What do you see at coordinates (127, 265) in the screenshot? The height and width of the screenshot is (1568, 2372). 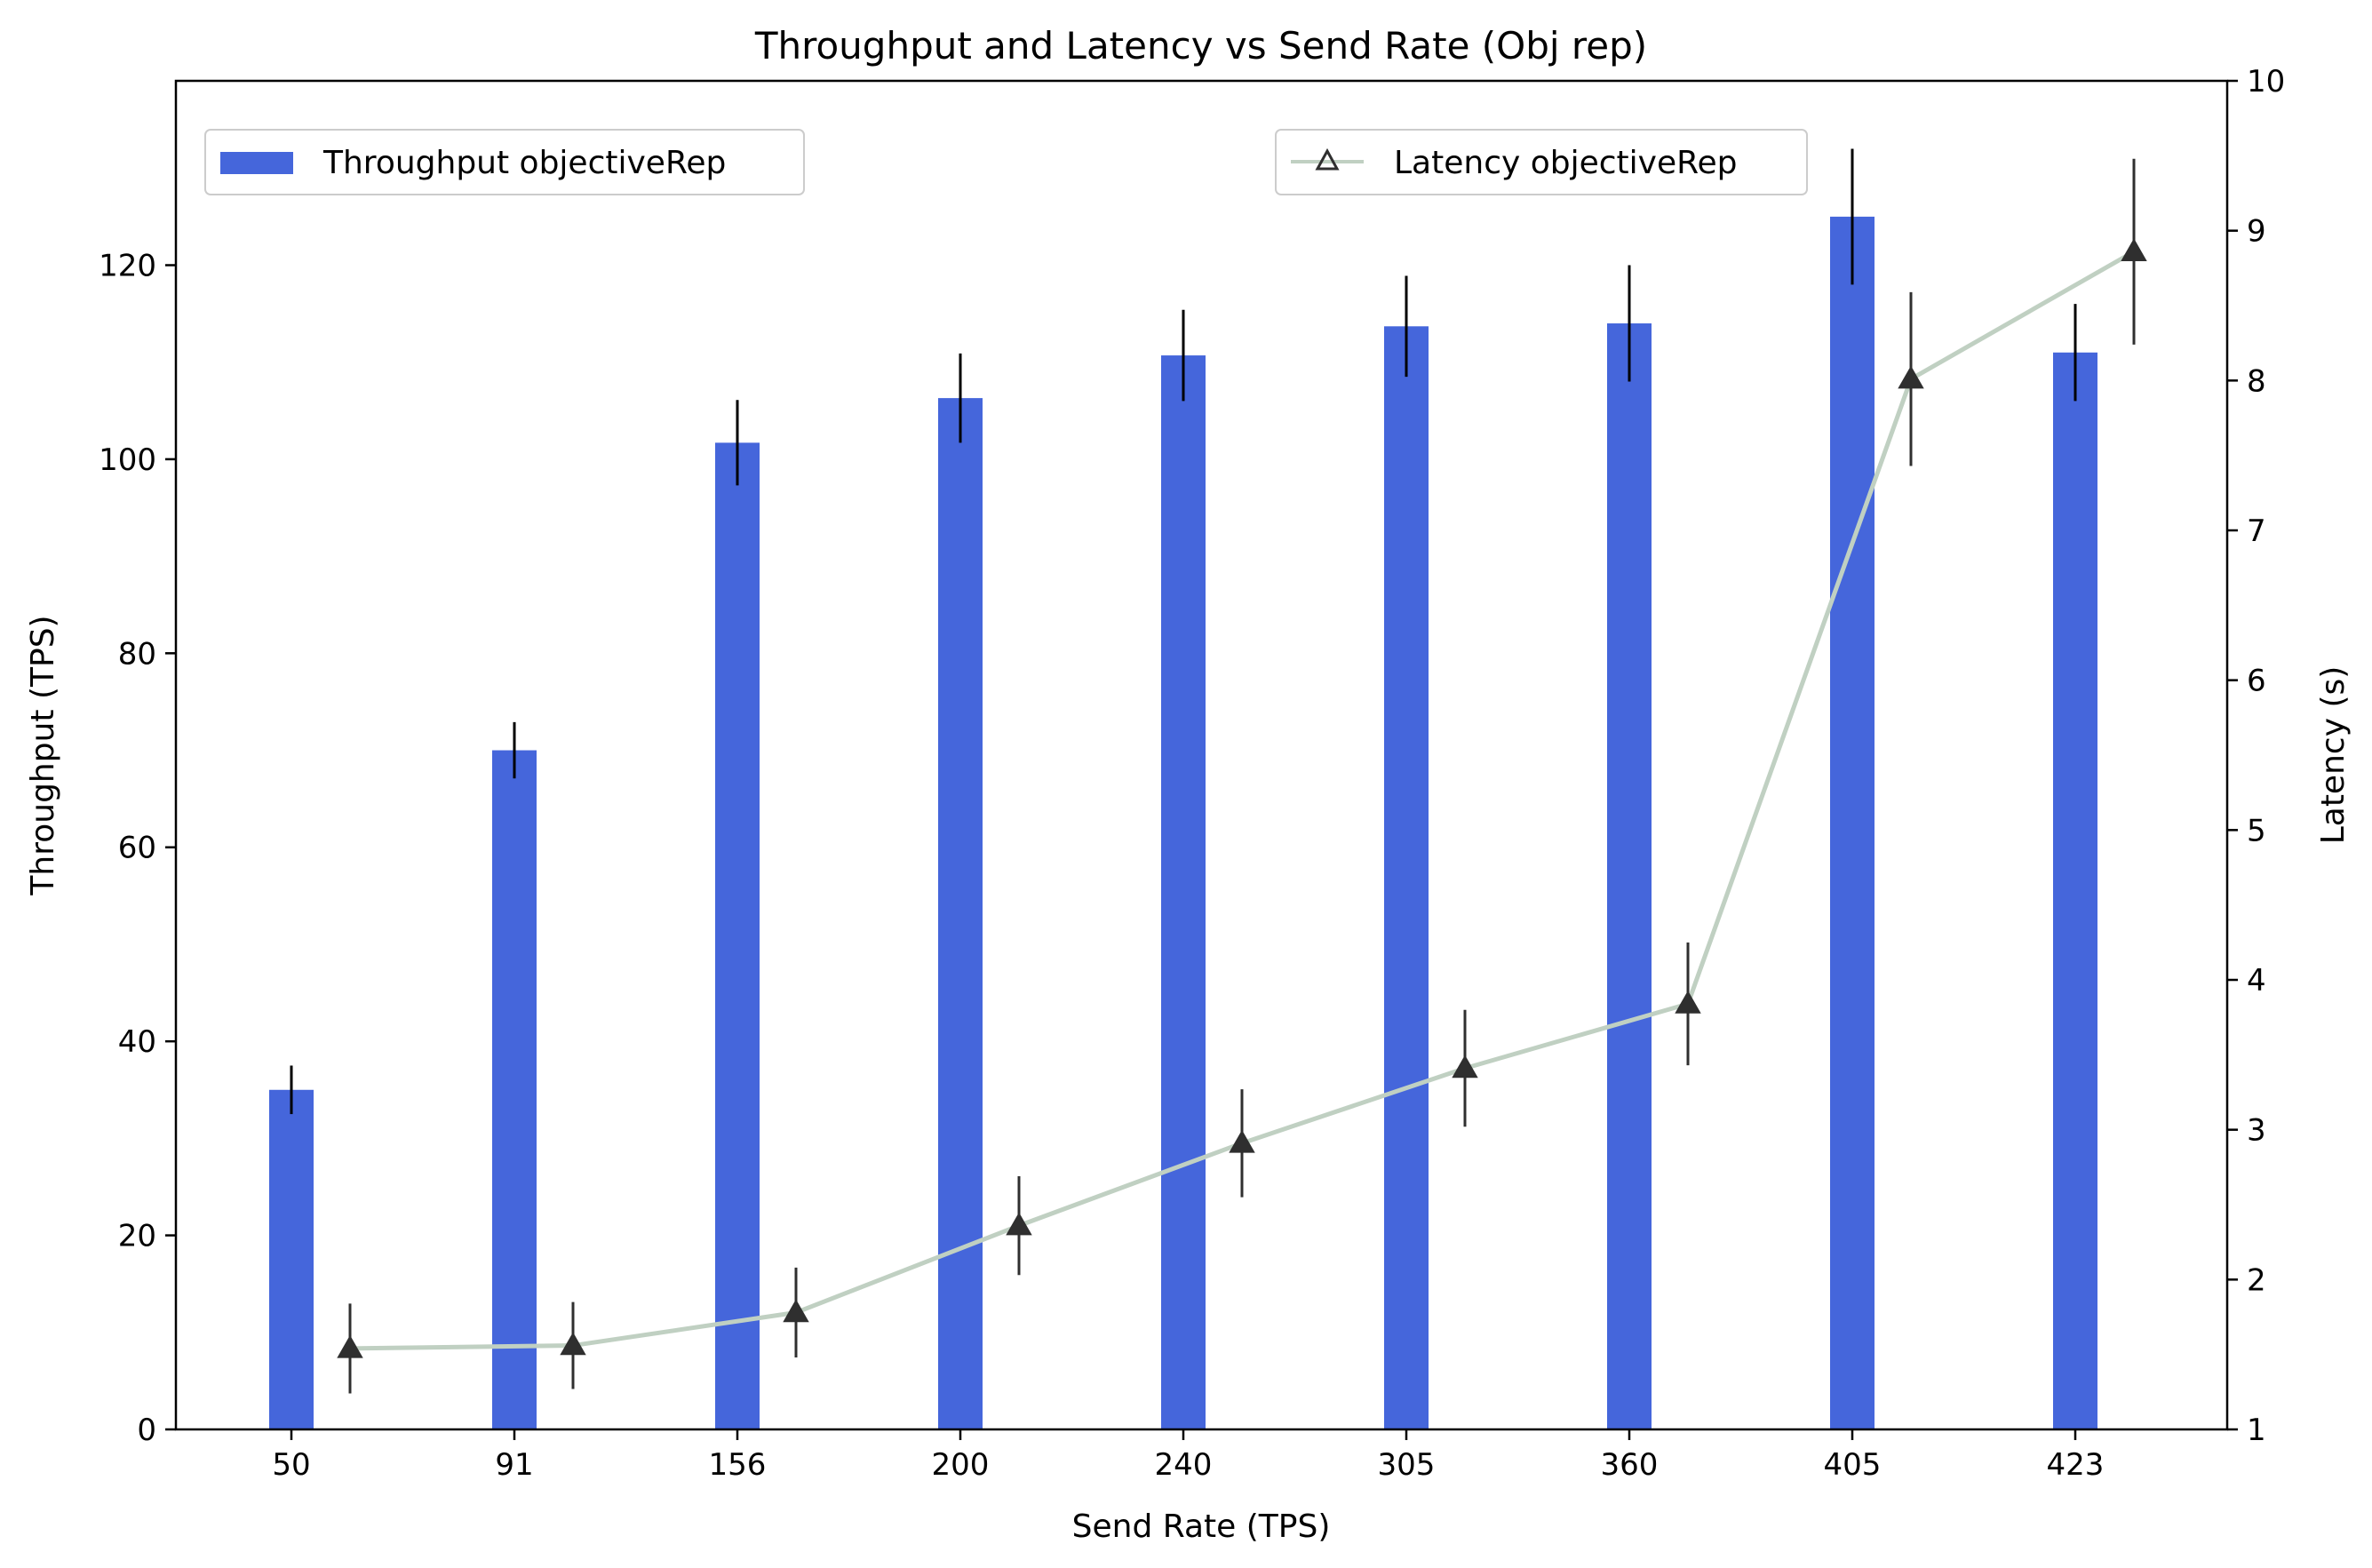 I see `y-tick-label: 120` at bounding box center [127, 265].